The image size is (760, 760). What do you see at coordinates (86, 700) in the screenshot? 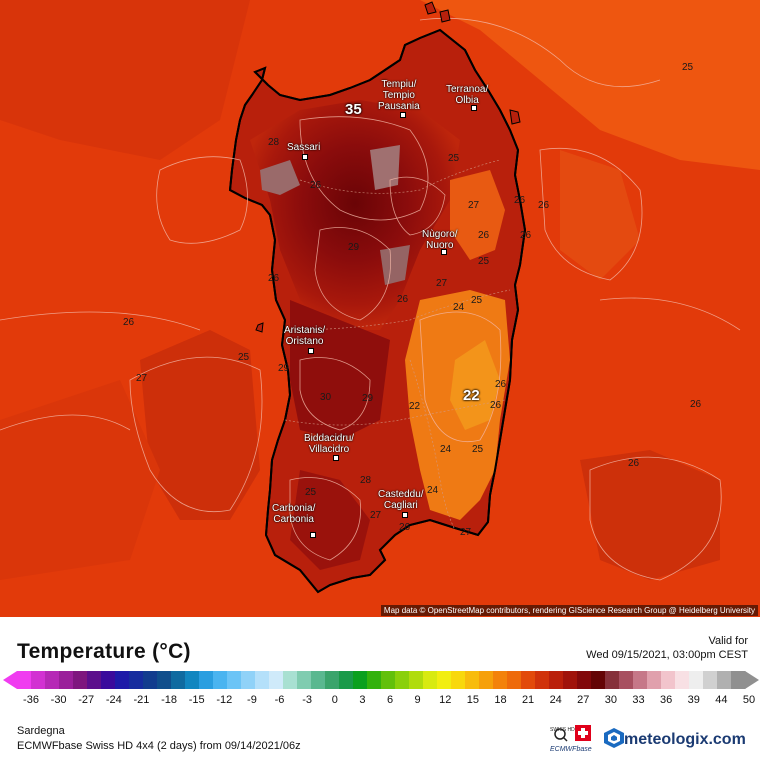
I see `scale-tick-label: -27` at bounding box center [86, 700].